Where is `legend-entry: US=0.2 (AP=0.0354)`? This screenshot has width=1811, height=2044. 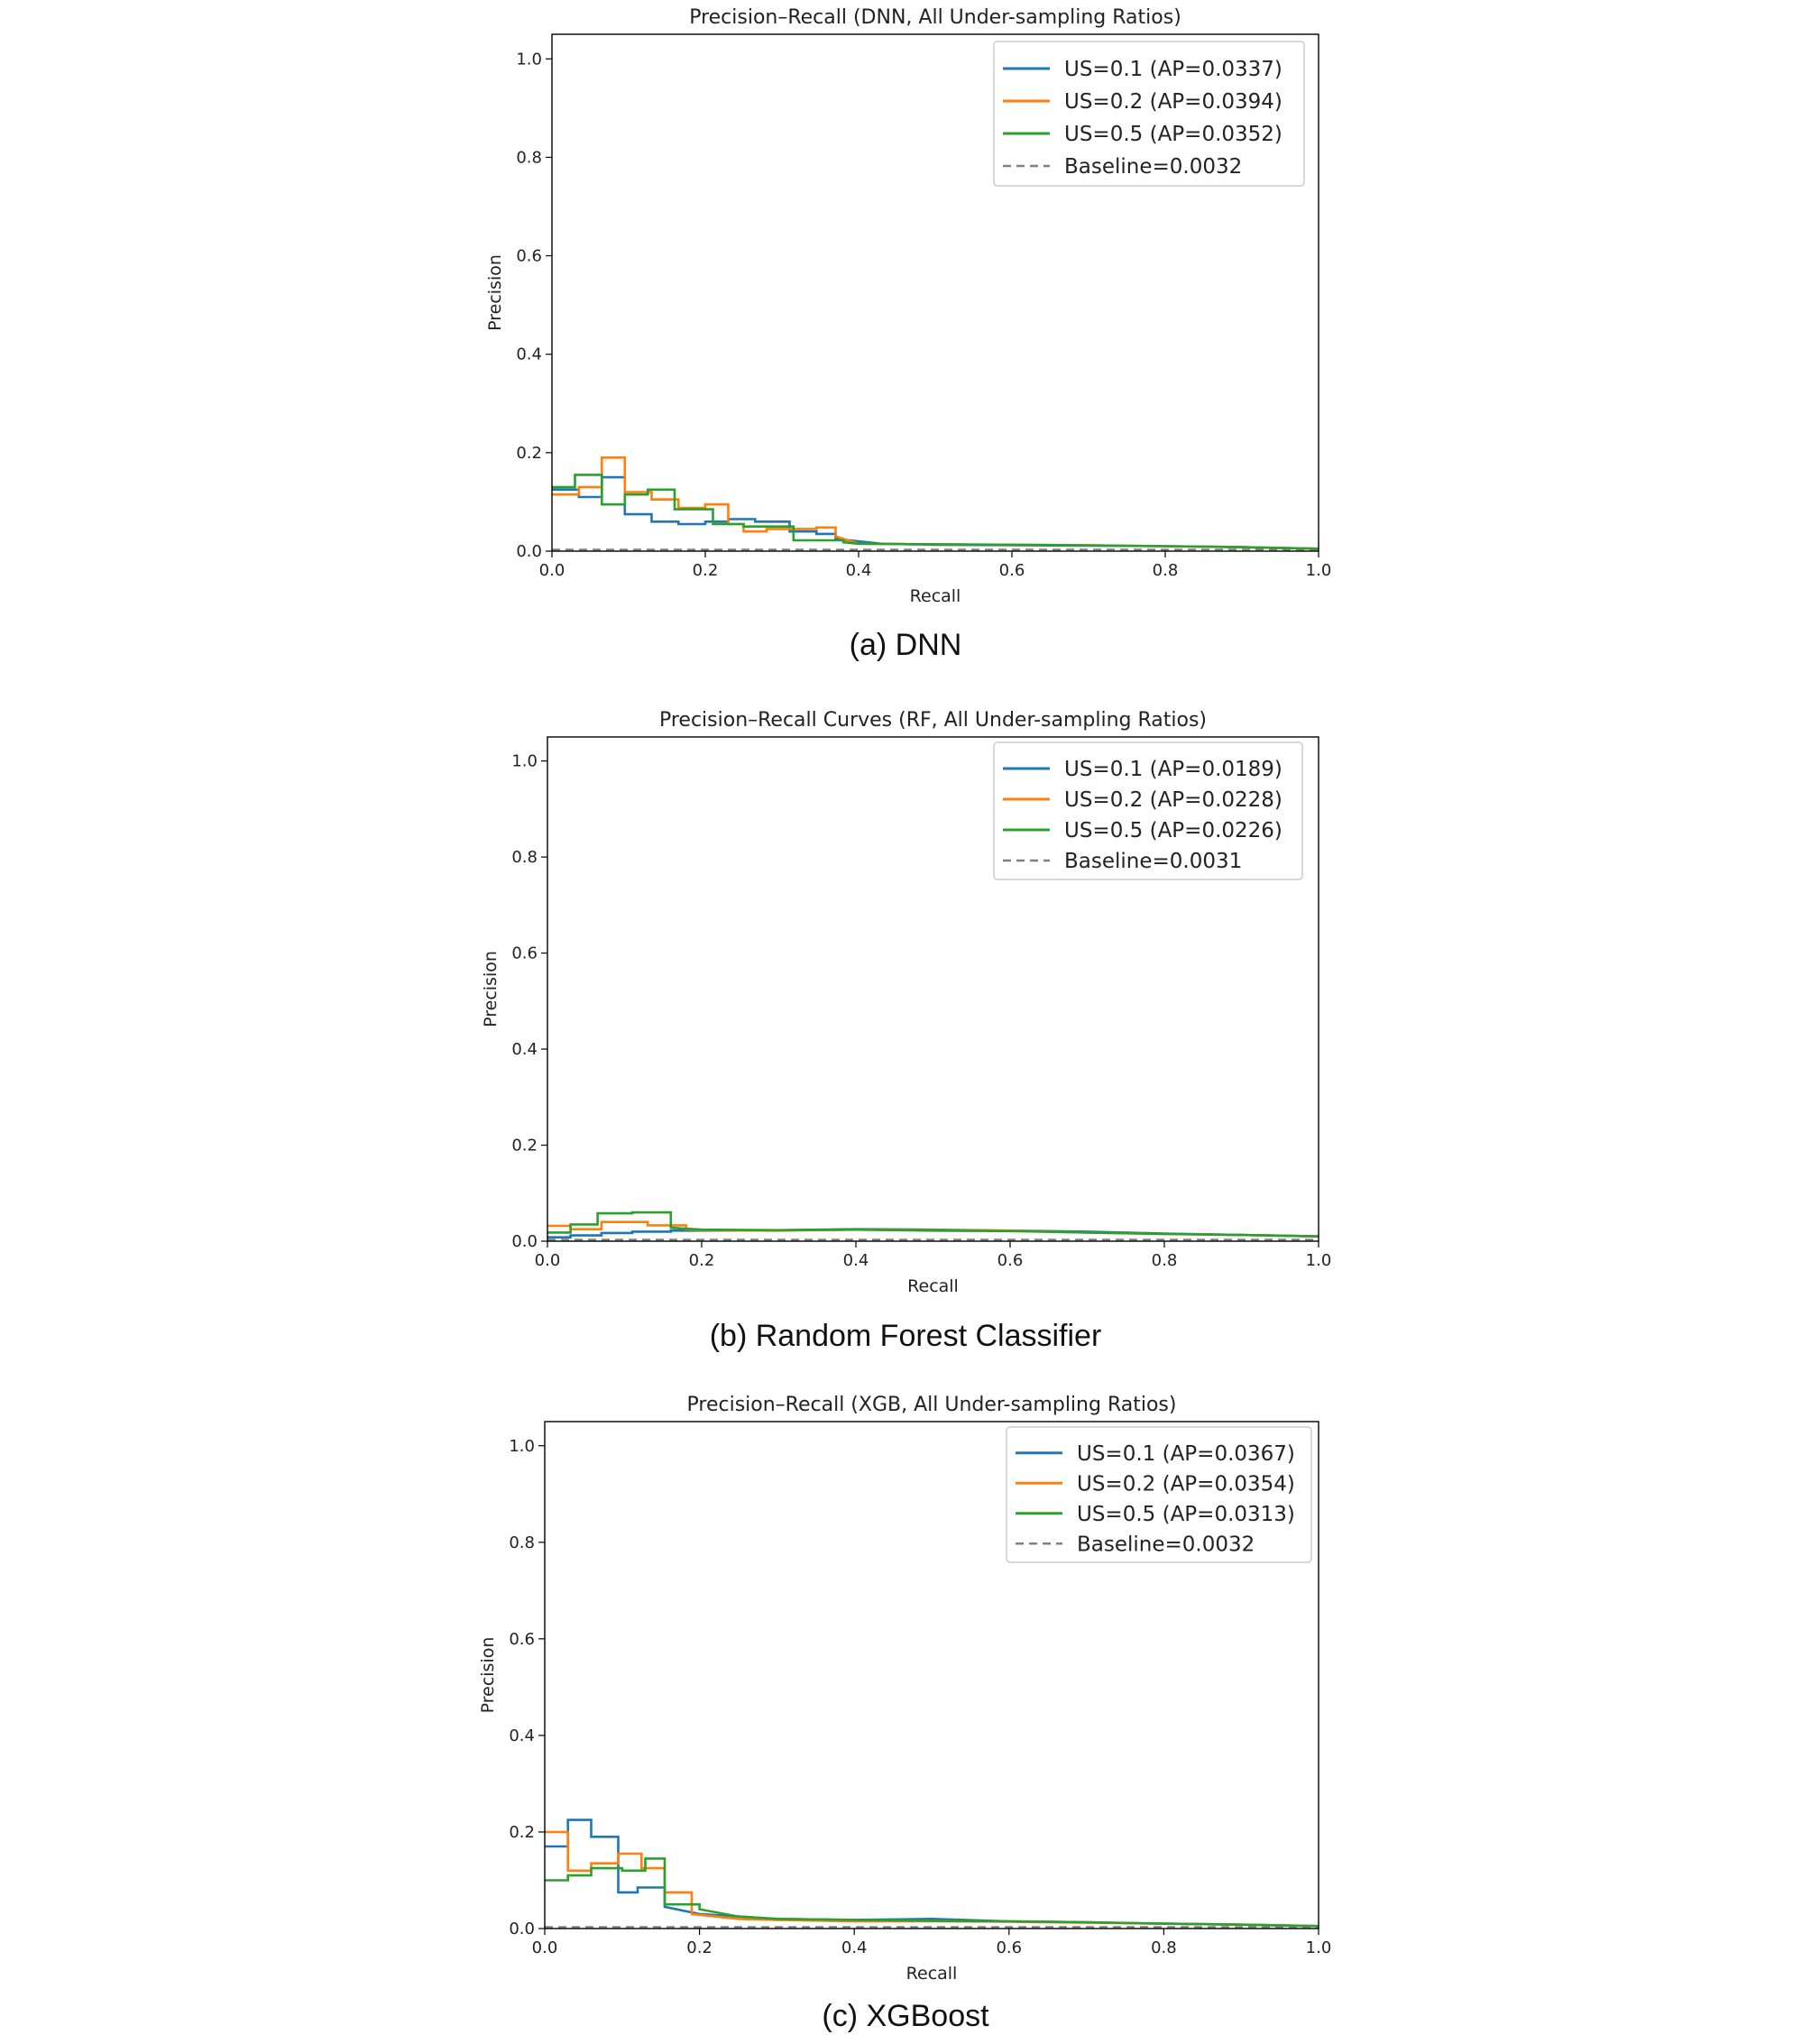
legend-entry: US=0.2 (AP=0.0354) is located at coordinates (1186, 1484).